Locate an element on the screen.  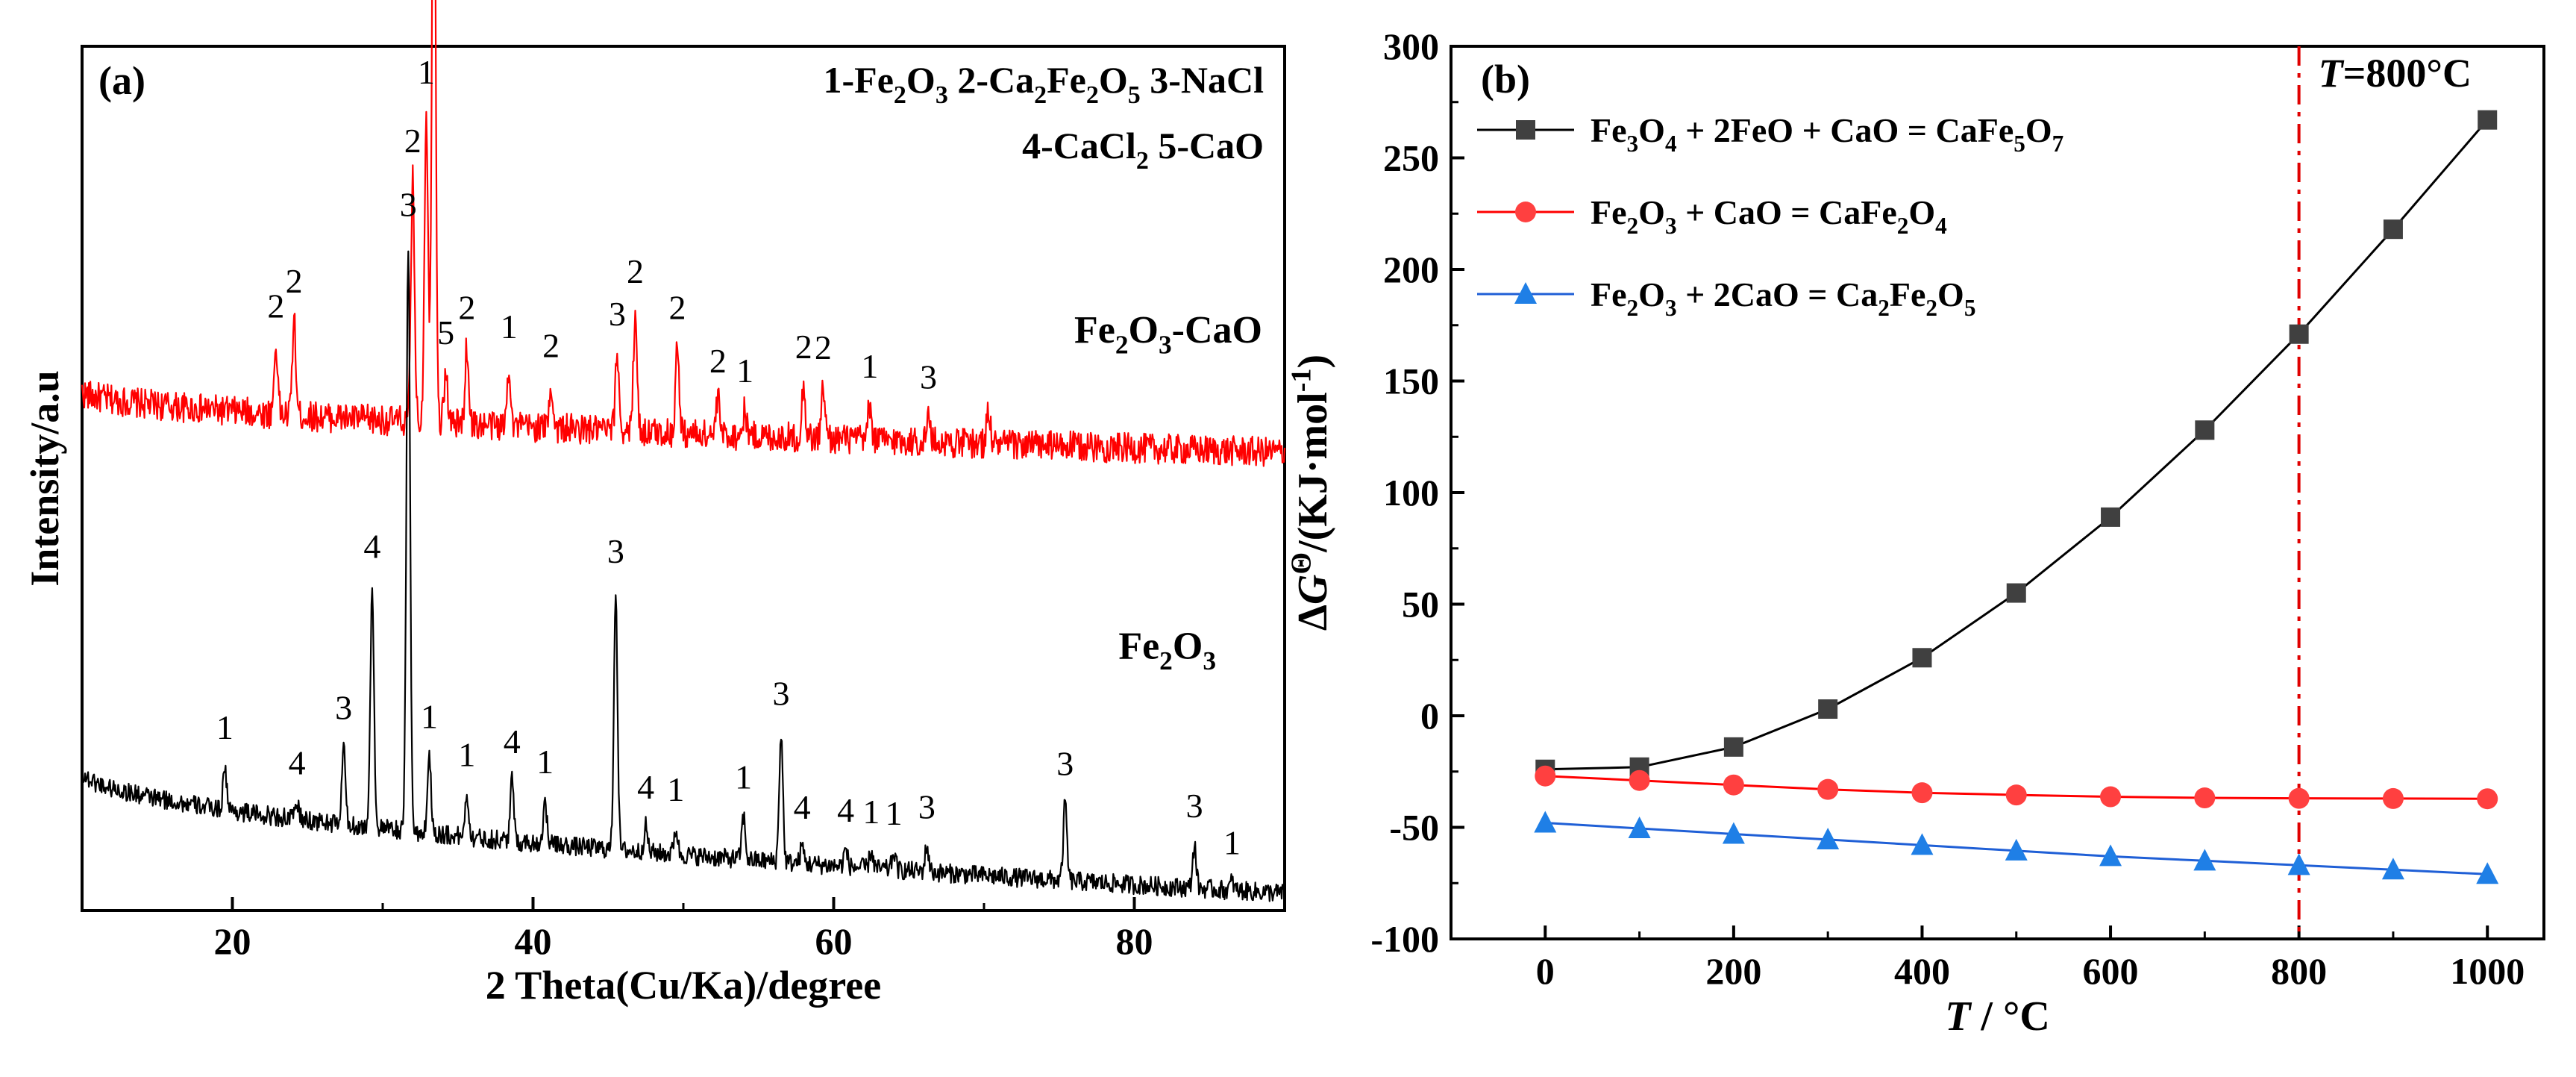
x-tick-label-a: 20 is located at coordinates (232, 941).